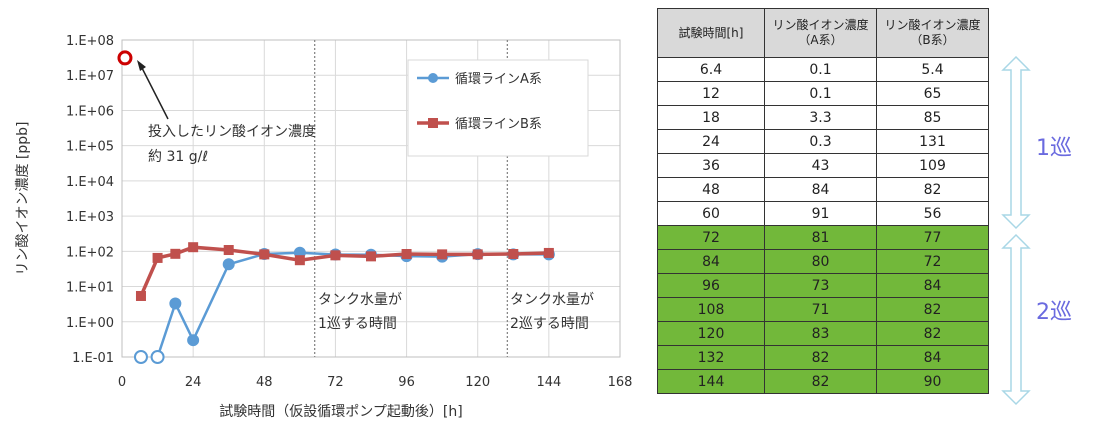  I want to click on table-row: 6.4 0.1 5.4, so click(823, 69).